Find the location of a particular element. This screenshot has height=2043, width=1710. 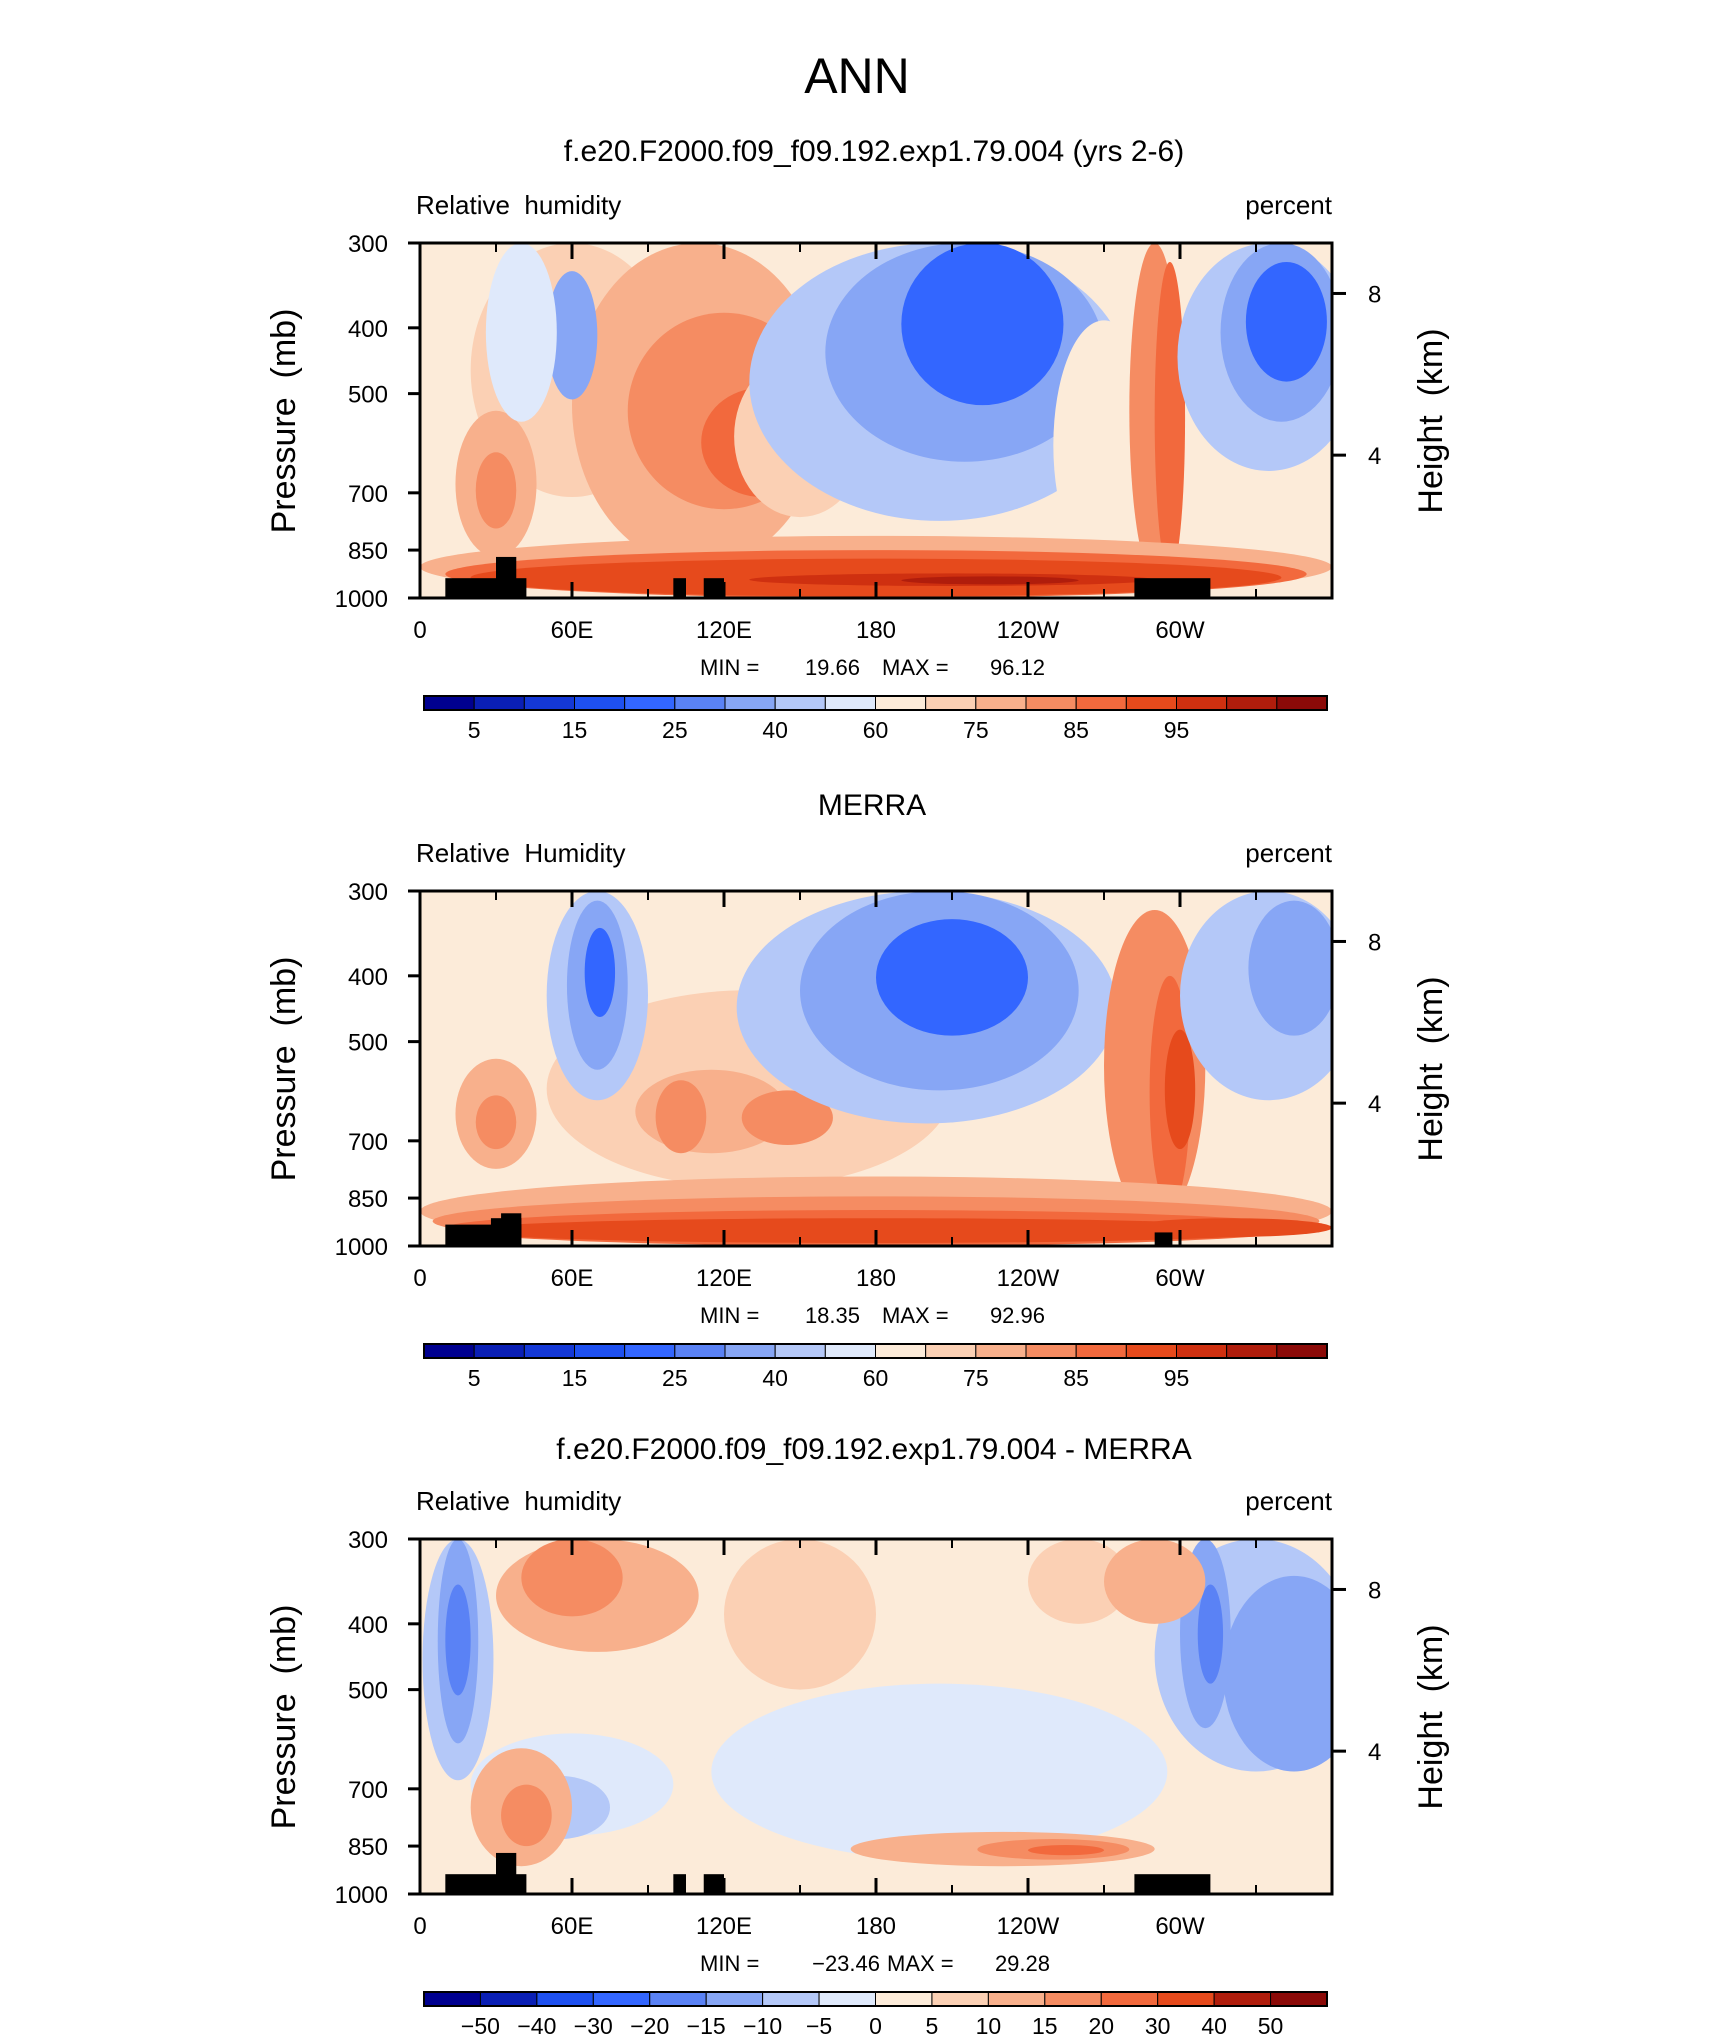

min-value: 18.35 is located at coordinates (832, 1315).